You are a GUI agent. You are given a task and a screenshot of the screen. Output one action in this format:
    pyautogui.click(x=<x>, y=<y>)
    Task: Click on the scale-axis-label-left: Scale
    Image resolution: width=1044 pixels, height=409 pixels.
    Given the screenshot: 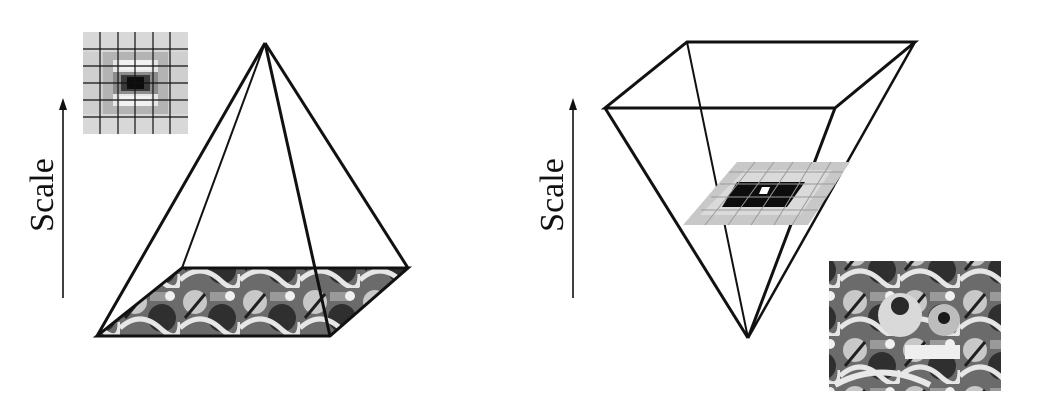 What is the action you would take?
    pyautogui.click(x=42, y=195)
    